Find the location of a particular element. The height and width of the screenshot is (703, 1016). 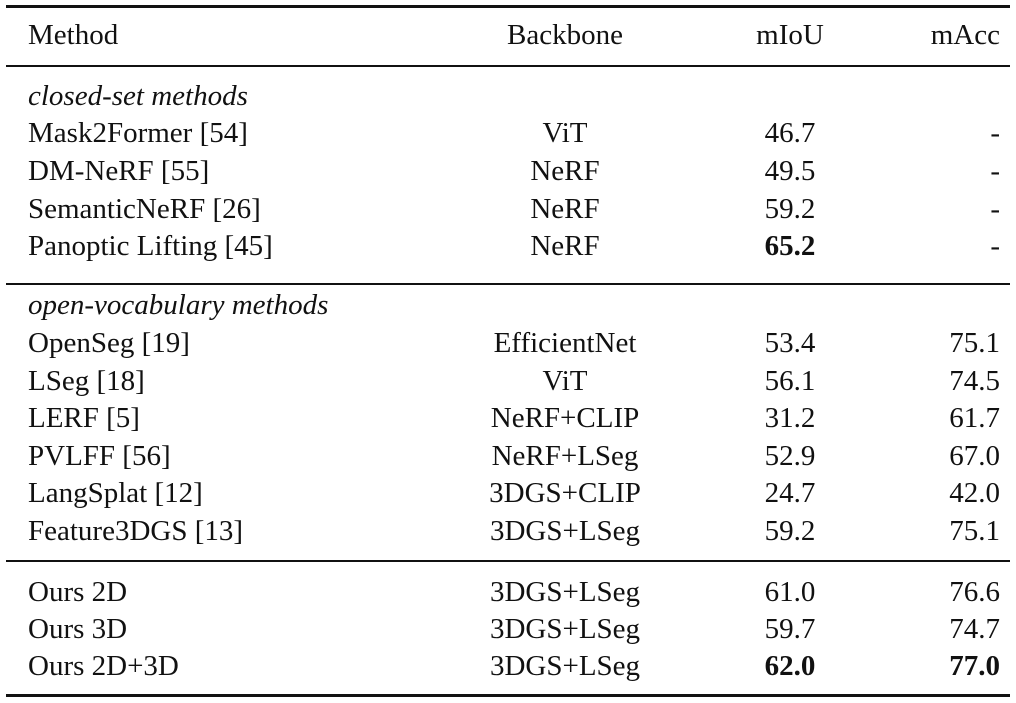

table-row: DM-NeRF [55] NeRF 49.5 - is located at coordinates (508, 171).